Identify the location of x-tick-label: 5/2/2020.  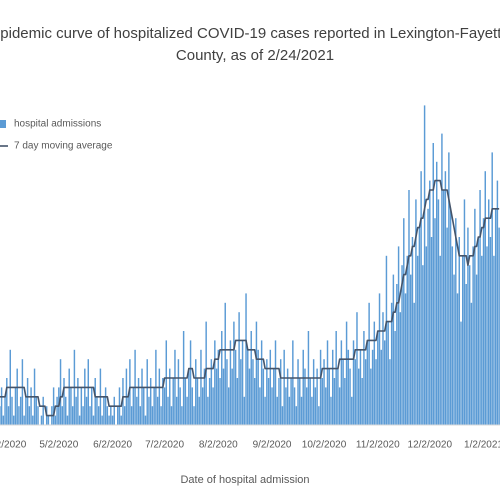
(58, 445).